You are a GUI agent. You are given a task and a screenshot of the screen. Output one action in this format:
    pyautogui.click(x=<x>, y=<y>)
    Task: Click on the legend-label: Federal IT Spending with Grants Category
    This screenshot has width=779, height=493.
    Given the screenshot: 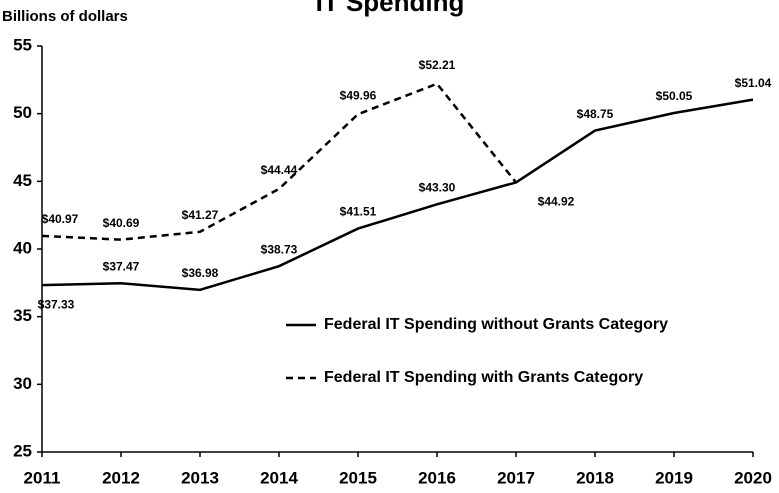 What is the action you would take?
    pyautogui.click(x=483, y=377)
    